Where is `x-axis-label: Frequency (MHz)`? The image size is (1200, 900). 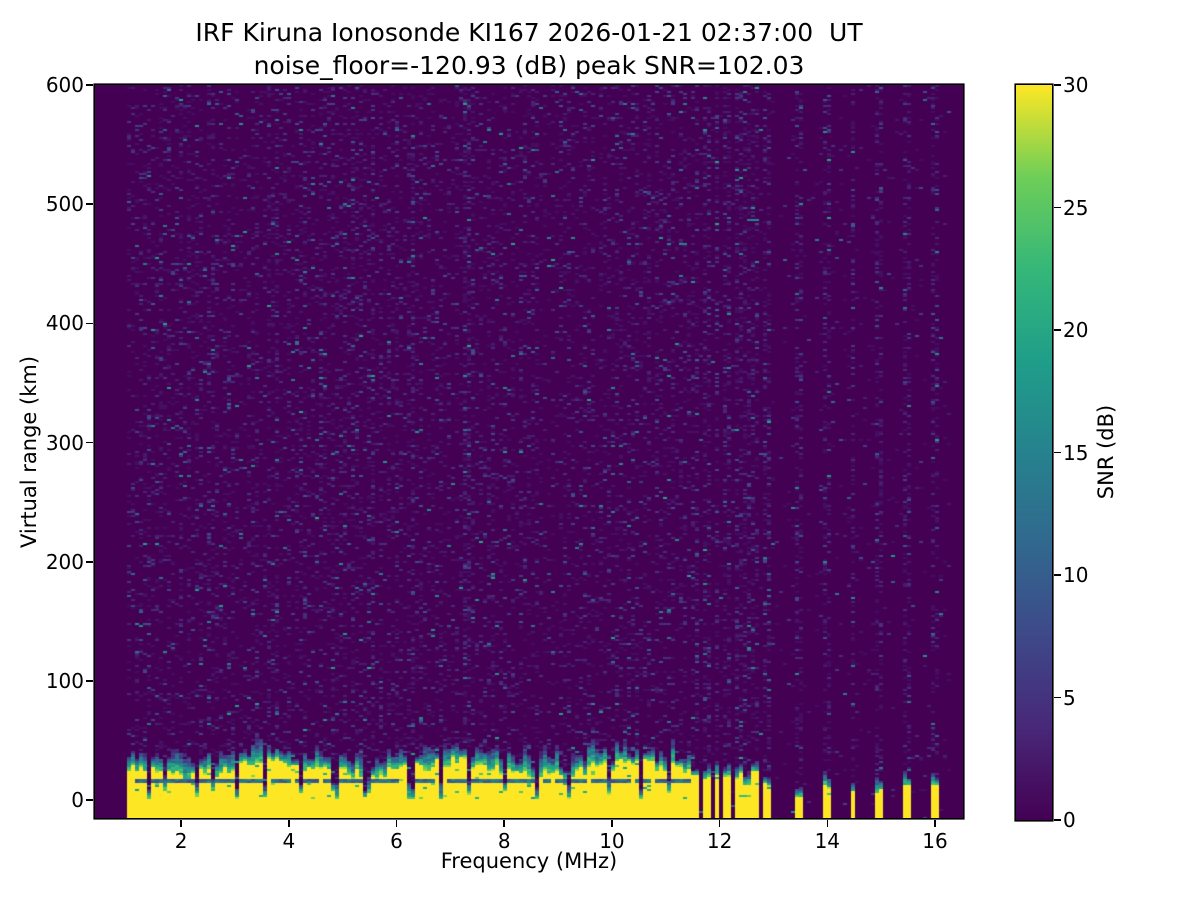
x-axis-label: Frequency (MHz) is located at coordinates (529, 861).